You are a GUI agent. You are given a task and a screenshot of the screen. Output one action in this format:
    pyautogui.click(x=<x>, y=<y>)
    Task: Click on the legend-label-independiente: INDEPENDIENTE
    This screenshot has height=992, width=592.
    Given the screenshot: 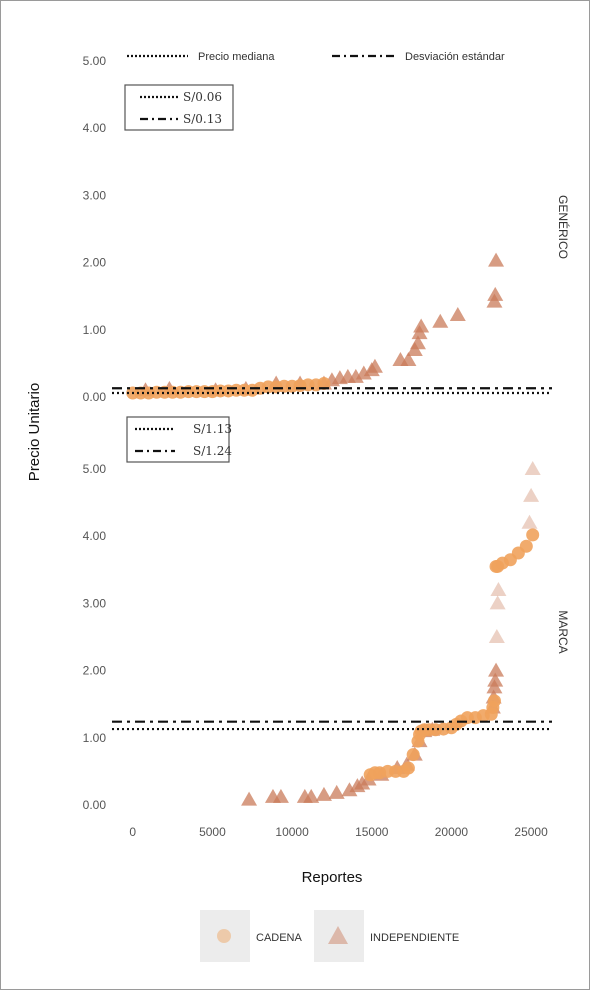 What is the action you would take?
    pyautogui.click(x=414, y=938)
    